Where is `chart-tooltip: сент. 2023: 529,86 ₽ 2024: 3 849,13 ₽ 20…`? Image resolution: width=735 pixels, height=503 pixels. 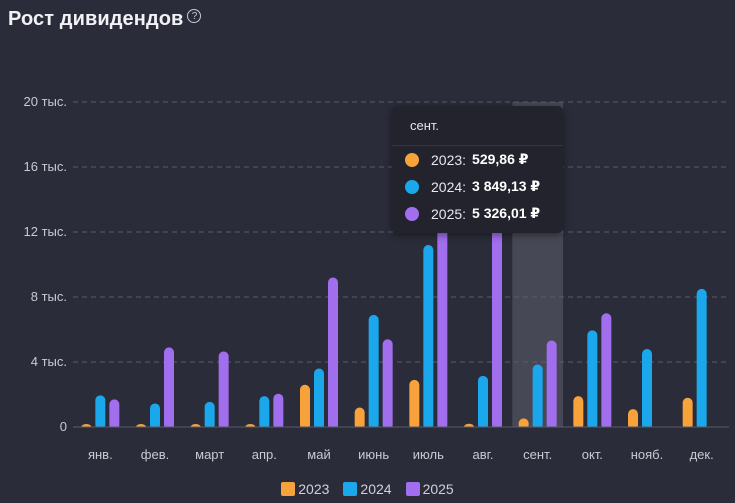
chart-tooltip: сент. 2023: 529,86 ₽ 2024: 3 849,13 ₽ 20… is located at coordinates (477, 169).